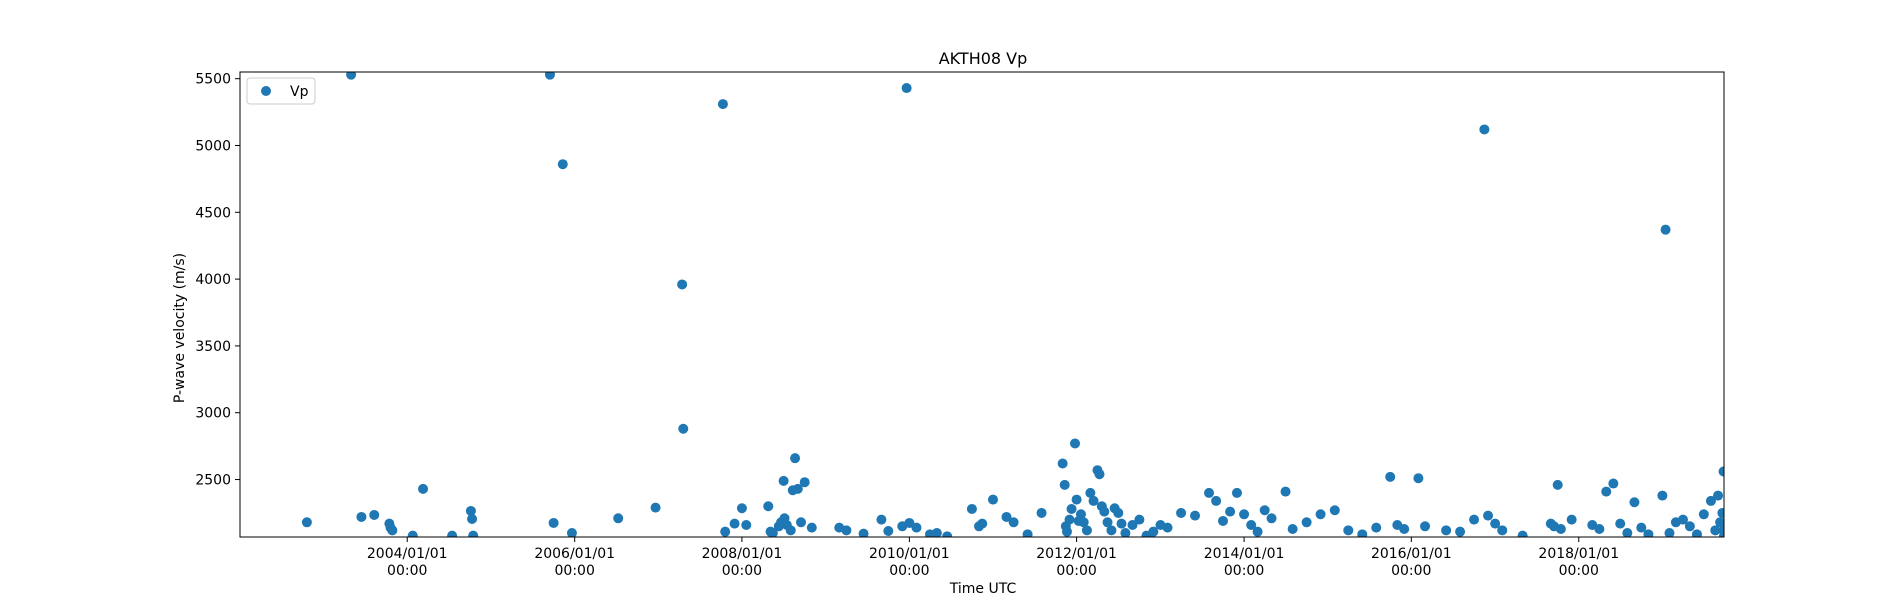 The width and height of the screenshot is (1900, 600). I want to click on y-tick-label: 3500, so click(213, 347).